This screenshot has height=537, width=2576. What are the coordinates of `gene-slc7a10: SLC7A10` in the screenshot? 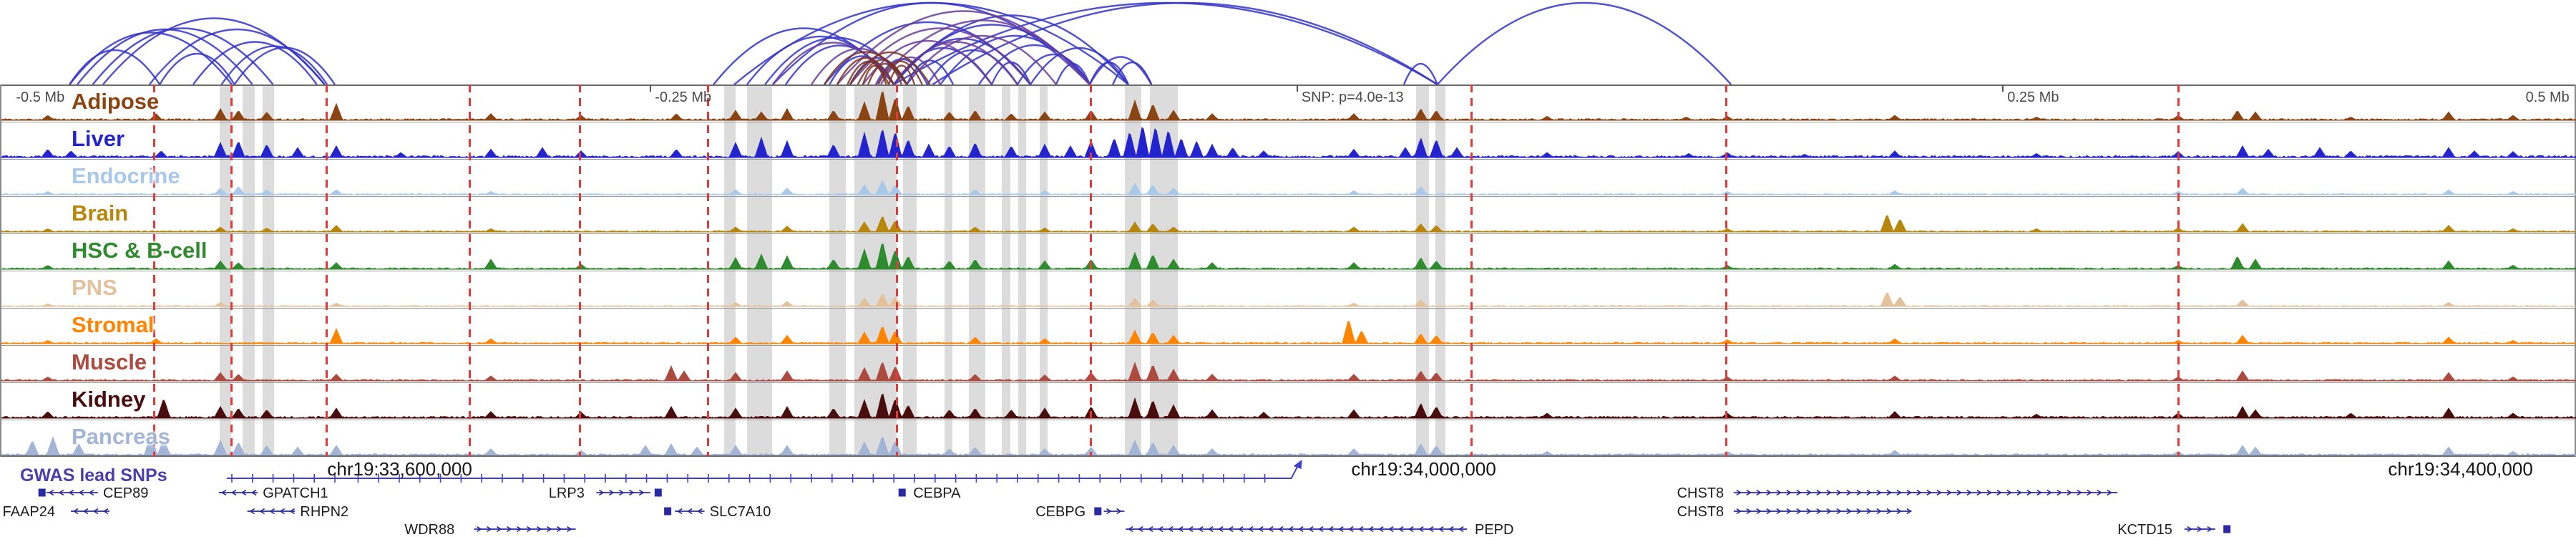 It's located at (717, 512).